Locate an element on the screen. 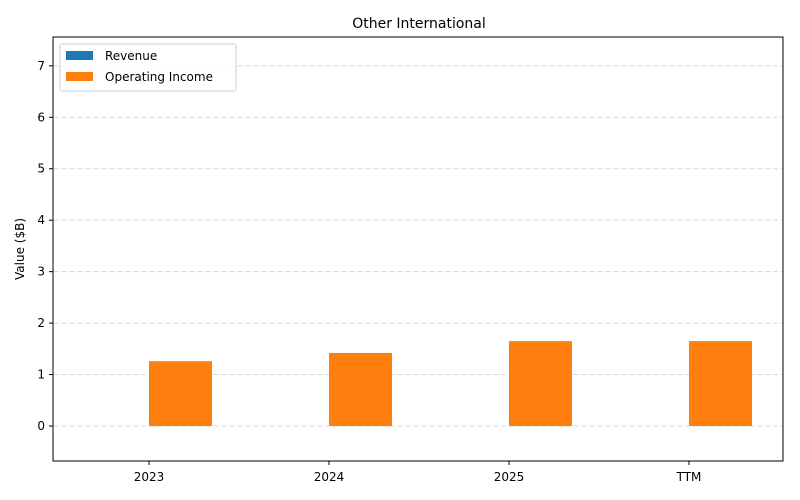  legend-box is located at coordinates (148, 67).